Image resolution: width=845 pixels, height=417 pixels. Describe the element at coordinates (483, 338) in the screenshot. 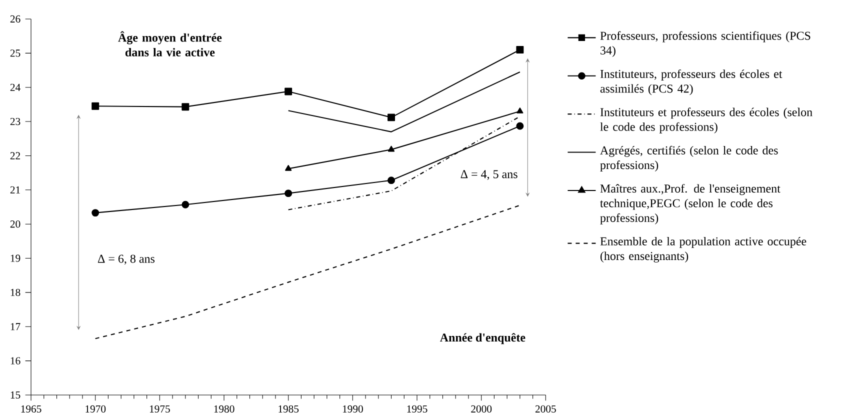

I see `x-axis-title: Année d'enquête` at that location.